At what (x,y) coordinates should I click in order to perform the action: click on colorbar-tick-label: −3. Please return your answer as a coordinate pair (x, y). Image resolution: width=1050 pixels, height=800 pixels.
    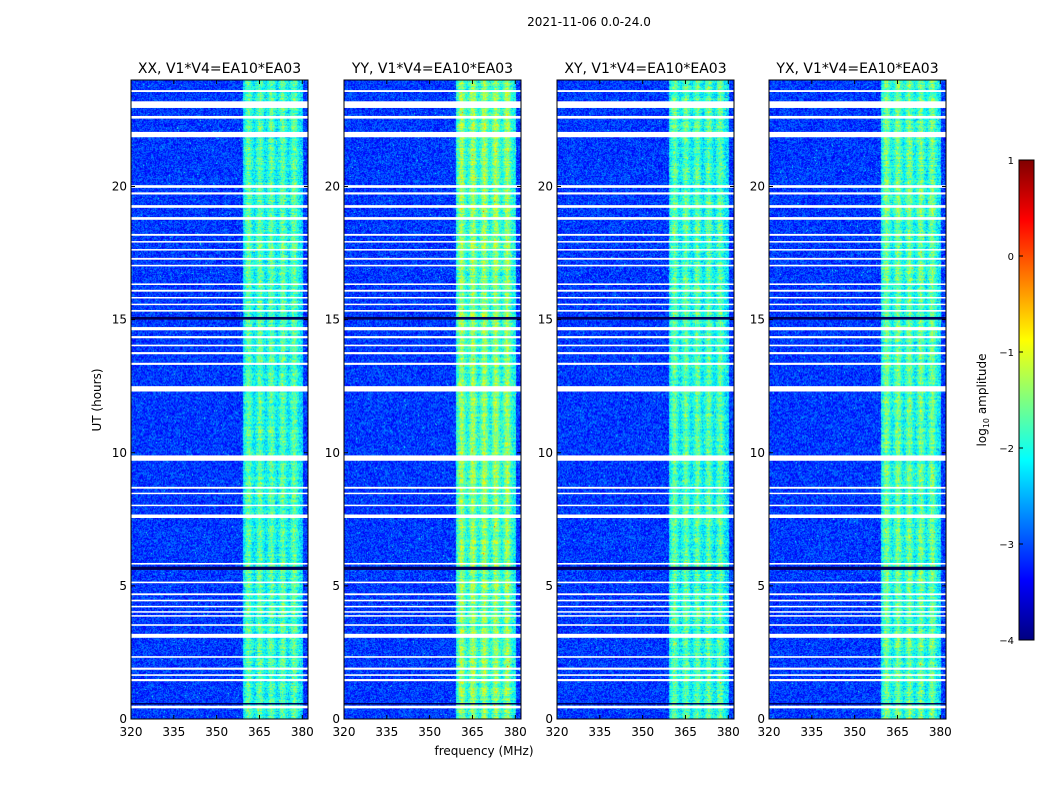
    Looking at the image, I should click on (1006, 545).